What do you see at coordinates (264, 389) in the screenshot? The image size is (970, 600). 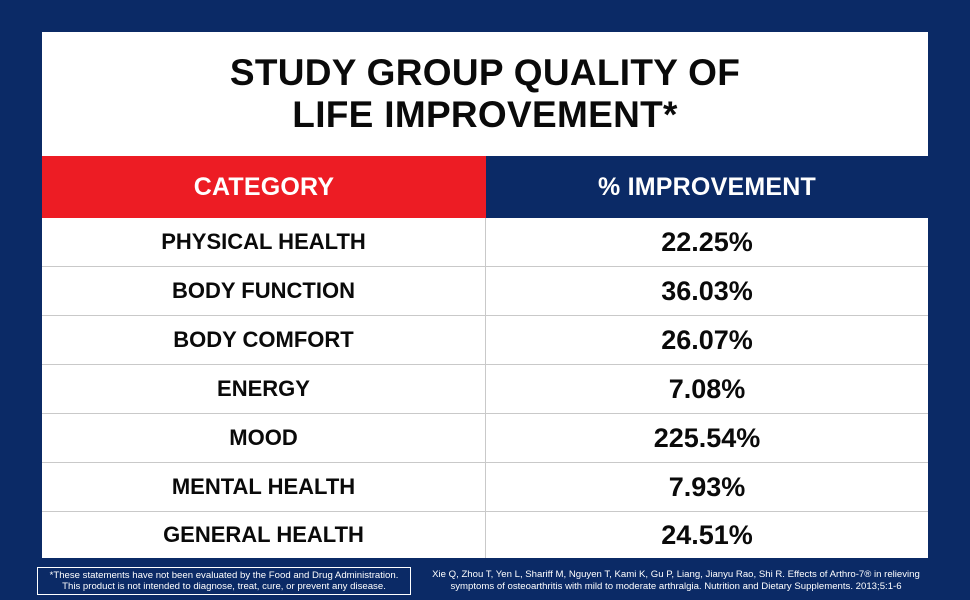 I see `category-cell: ENERGY` at bounding box center [264, 389].